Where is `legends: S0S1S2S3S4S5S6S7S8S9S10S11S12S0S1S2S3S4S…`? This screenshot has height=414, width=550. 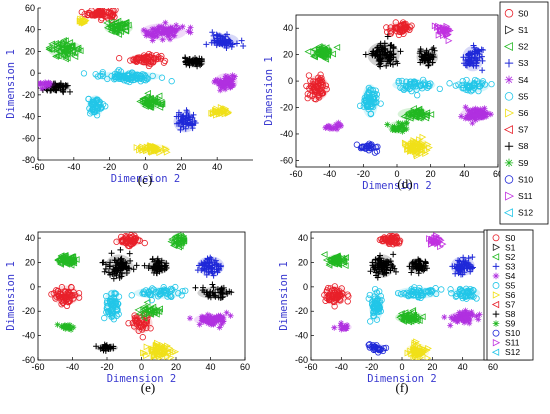
legends: S0S1S2S3S4S5S6S7S8S9S10S11S12S0S1S2S3S4S… is located at coordinates (516, 181).